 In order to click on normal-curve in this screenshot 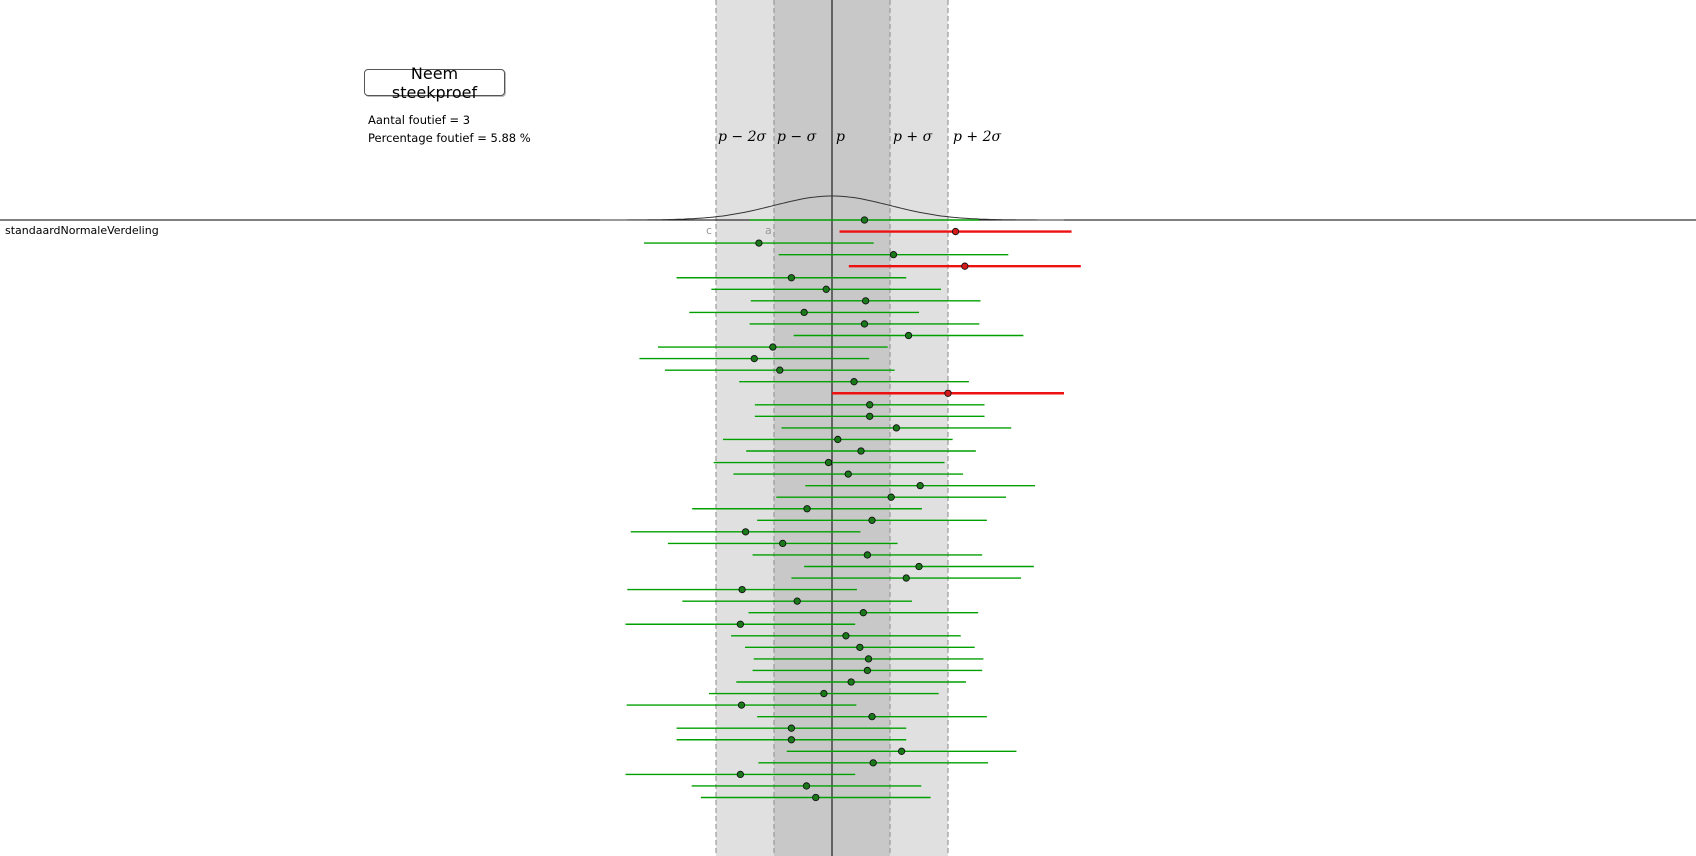, I will do `click(832, 208)`.